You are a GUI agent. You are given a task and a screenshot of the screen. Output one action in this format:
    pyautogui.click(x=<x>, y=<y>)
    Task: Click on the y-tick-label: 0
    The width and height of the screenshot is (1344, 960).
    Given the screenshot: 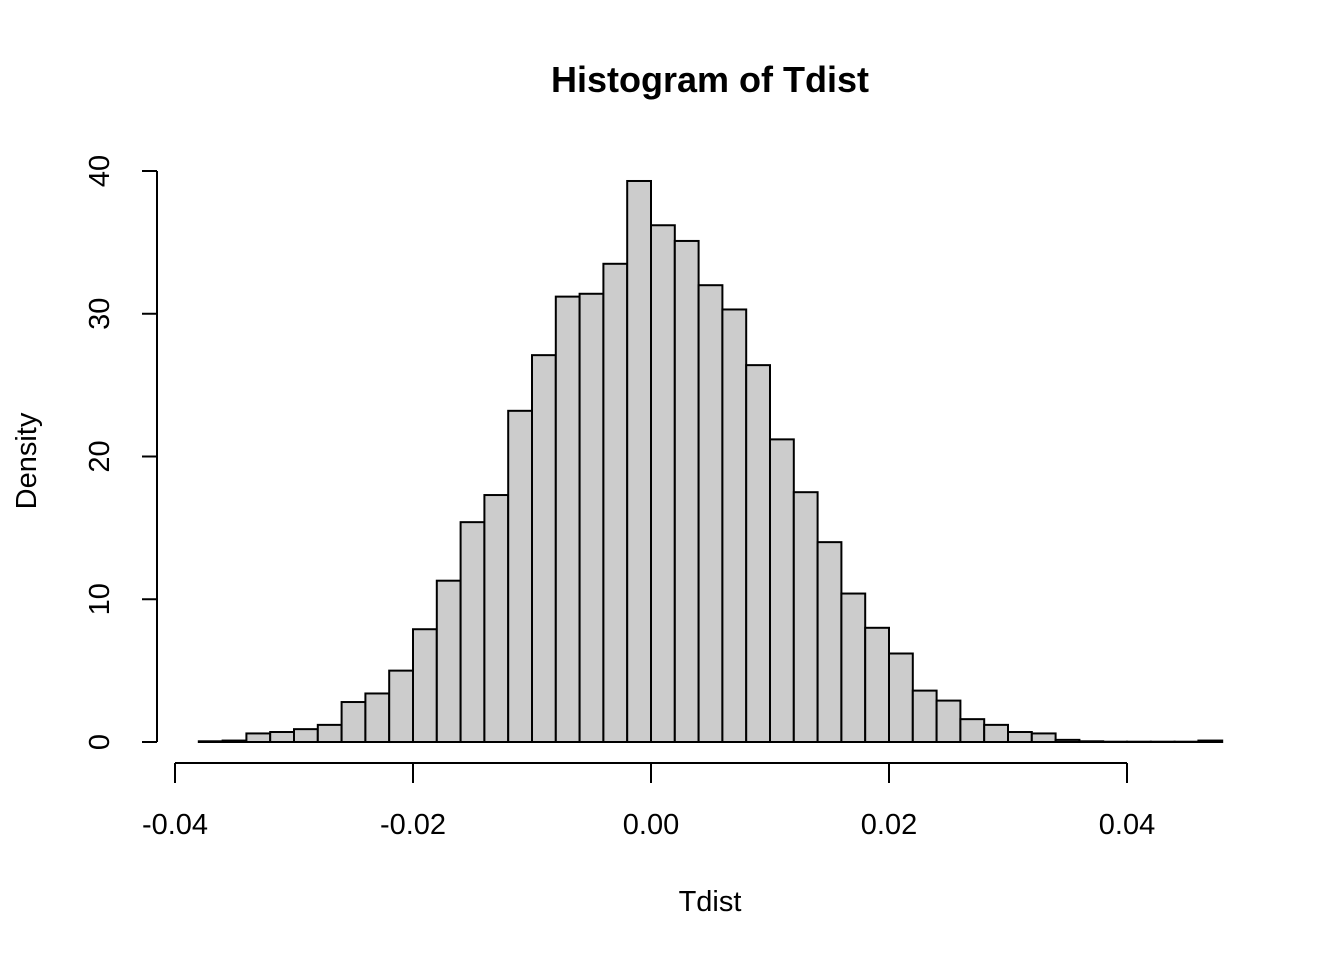 What is the action you would take?
    pyautogui.click(x=100, y=742)
    